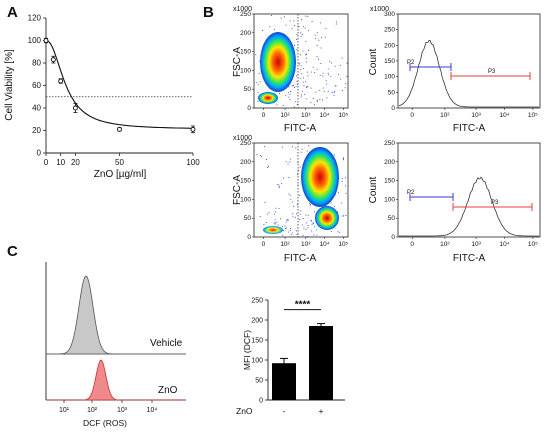 Image resolution: width=550 pixels, height=433 pixels. Describe the element at coordinates (152, 410) in the screenshot. I see `overlay-x-tick-label: 10⁴` at that location.